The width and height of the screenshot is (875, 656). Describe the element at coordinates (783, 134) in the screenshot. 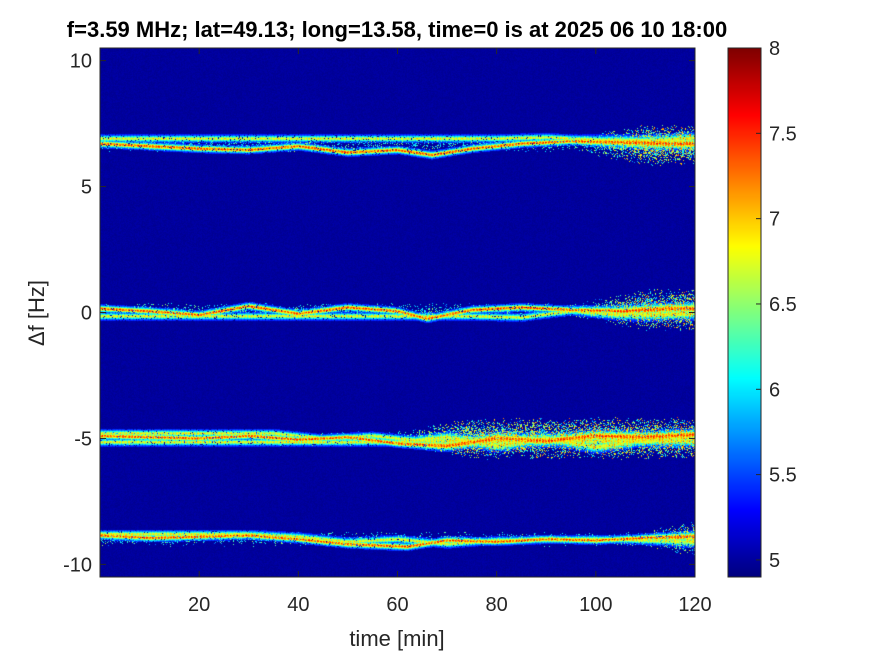

I see `colorbar-tick-label: 7.5` at that location.